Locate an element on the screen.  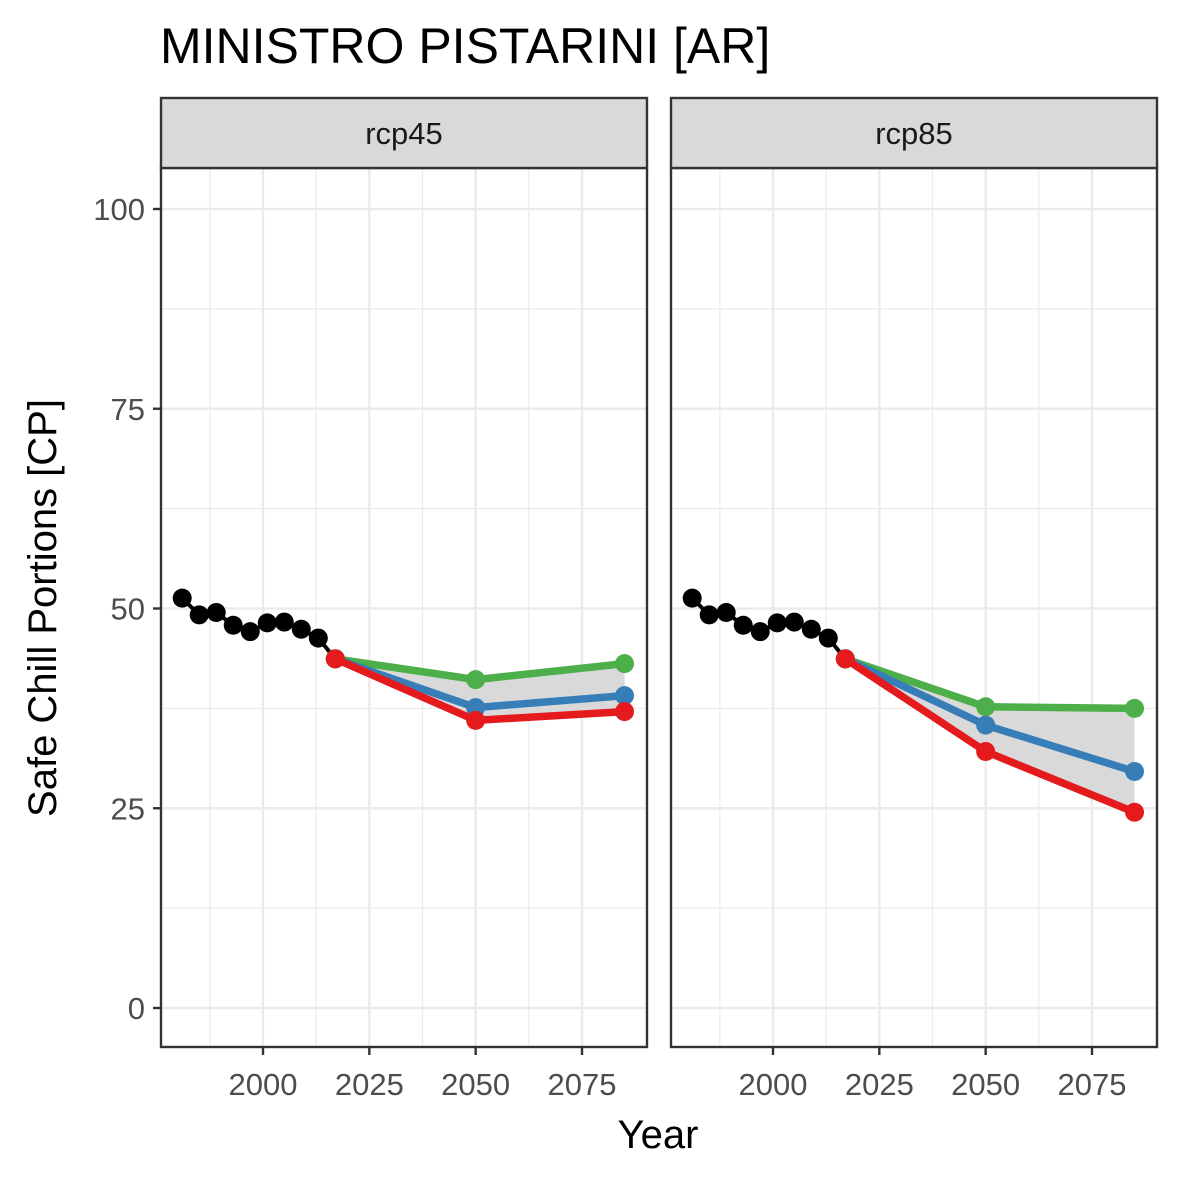
facet-strip-label: rcp45 is located at coordinates (404, 133).